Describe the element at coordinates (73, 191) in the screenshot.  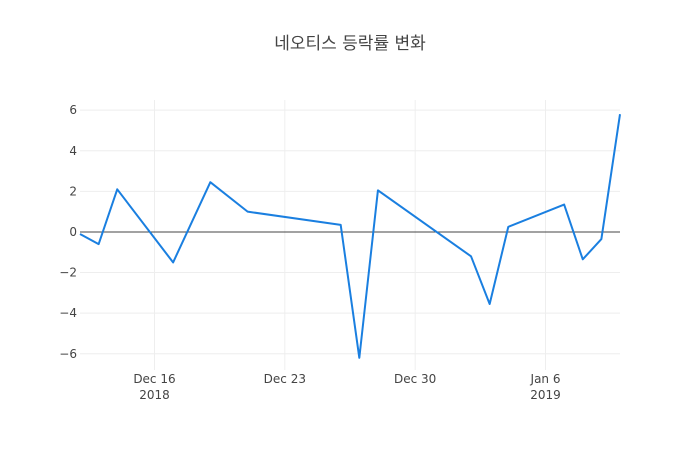
I see `y-tick-label: 2` at that location.